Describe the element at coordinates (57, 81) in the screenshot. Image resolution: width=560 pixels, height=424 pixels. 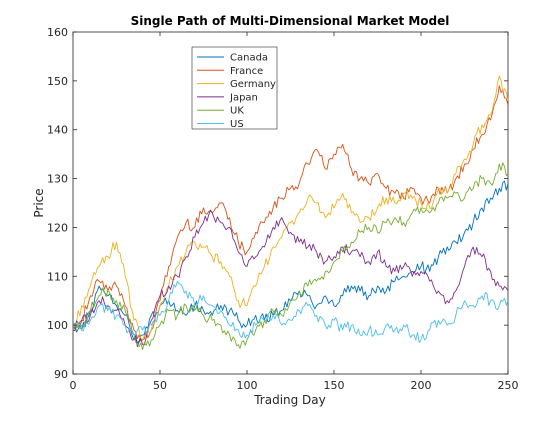
I see `y-tick-label: 150` at that location.